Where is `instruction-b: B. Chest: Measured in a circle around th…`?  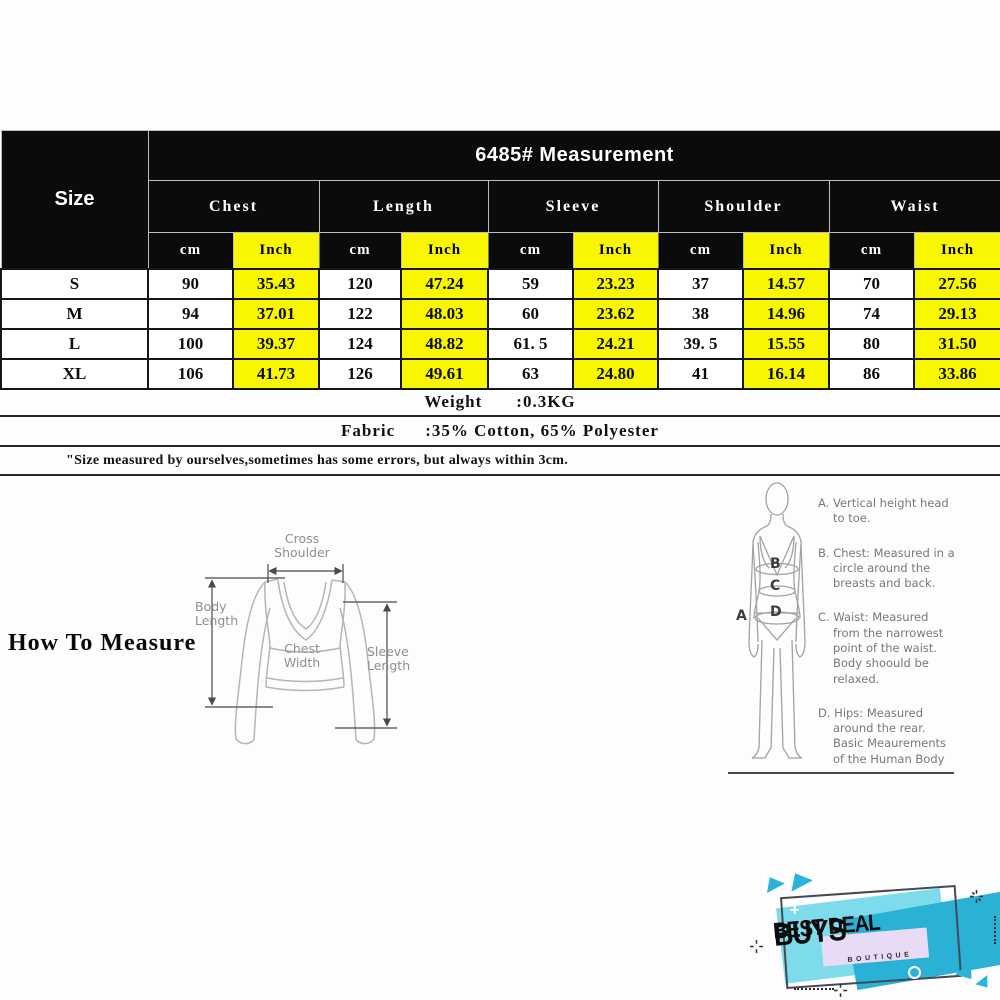 instruction-b: B. Chest: Measured in a circle around th… is located at coordinates (886, 568).